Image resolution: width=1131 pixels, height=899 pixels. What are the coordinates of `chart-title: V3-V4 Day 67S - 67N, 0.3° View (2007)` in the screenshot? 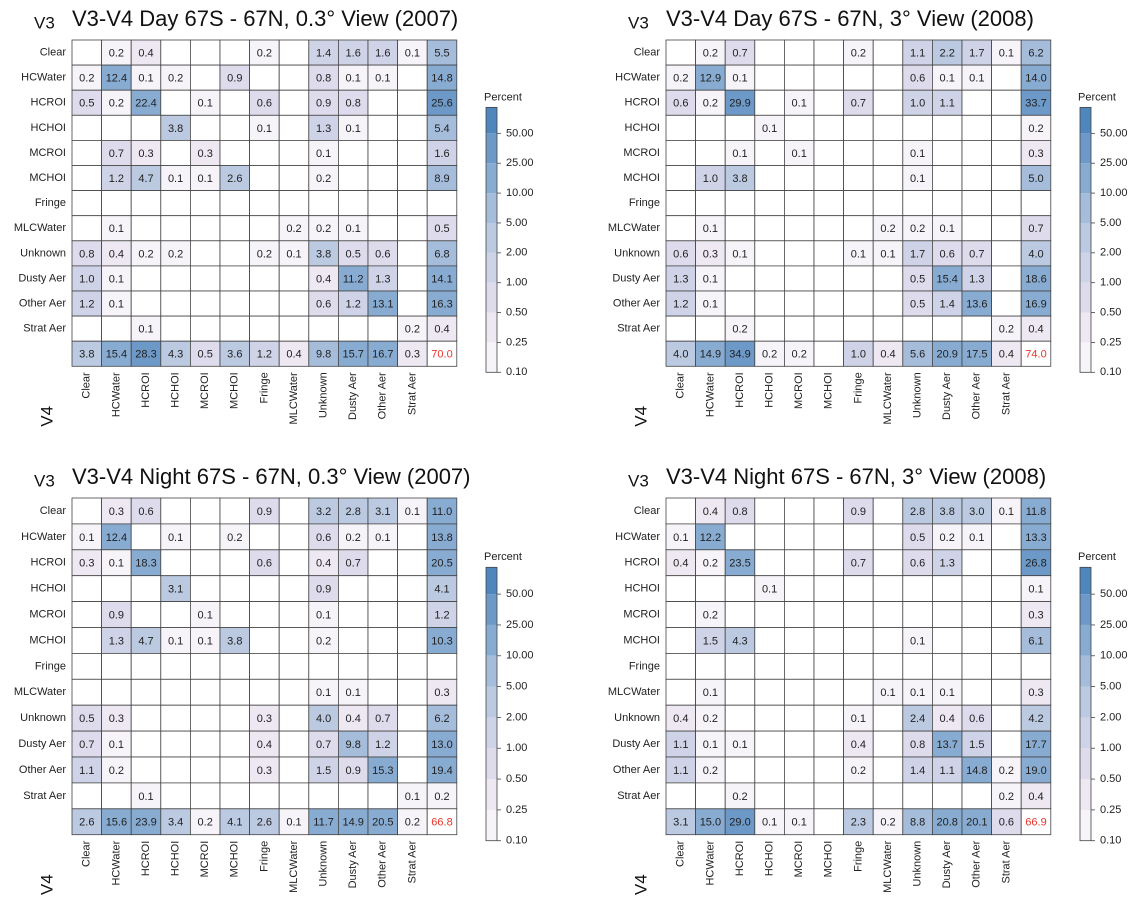 It's located at (265, 18).